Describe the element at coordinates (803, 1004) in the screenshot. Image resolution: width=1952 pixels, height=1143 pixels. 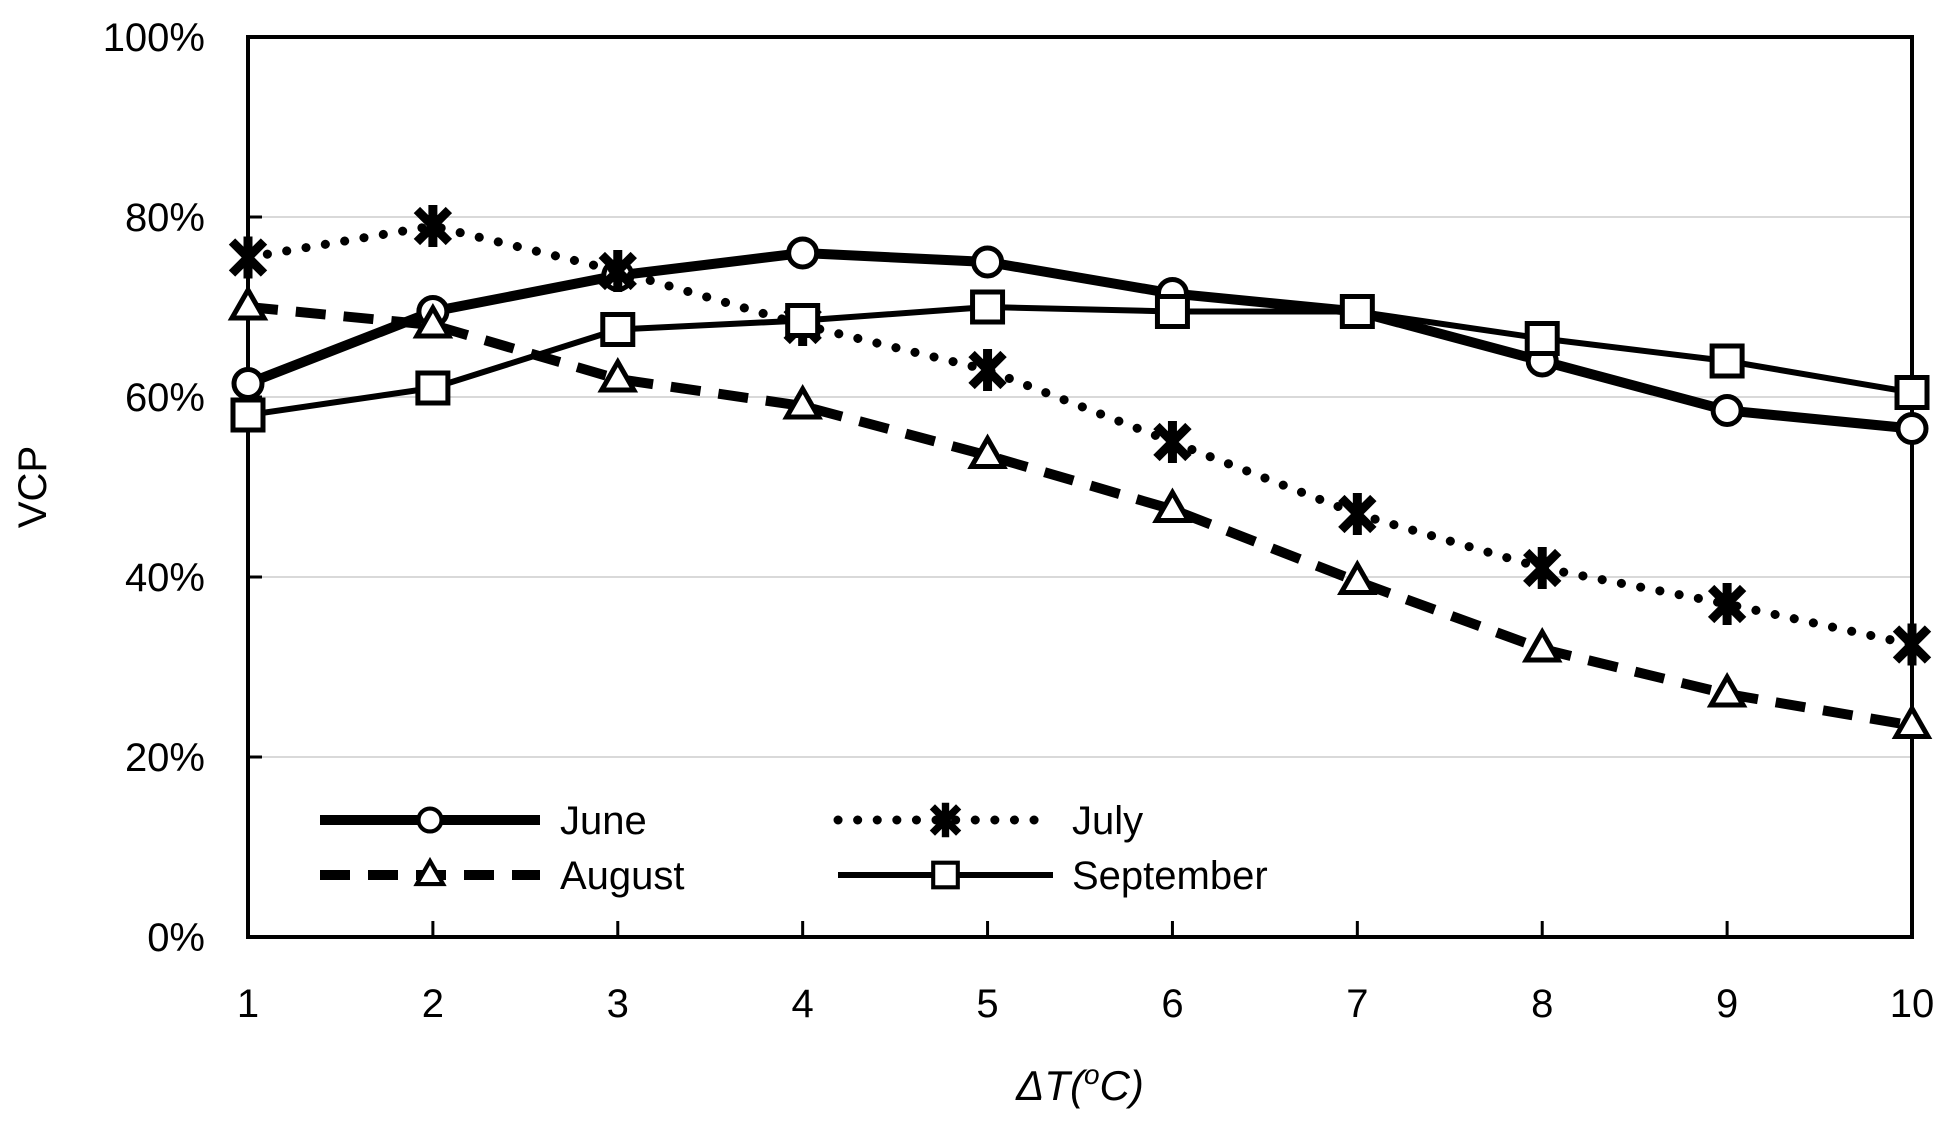
I see `x-tick-label: 4` at that location.